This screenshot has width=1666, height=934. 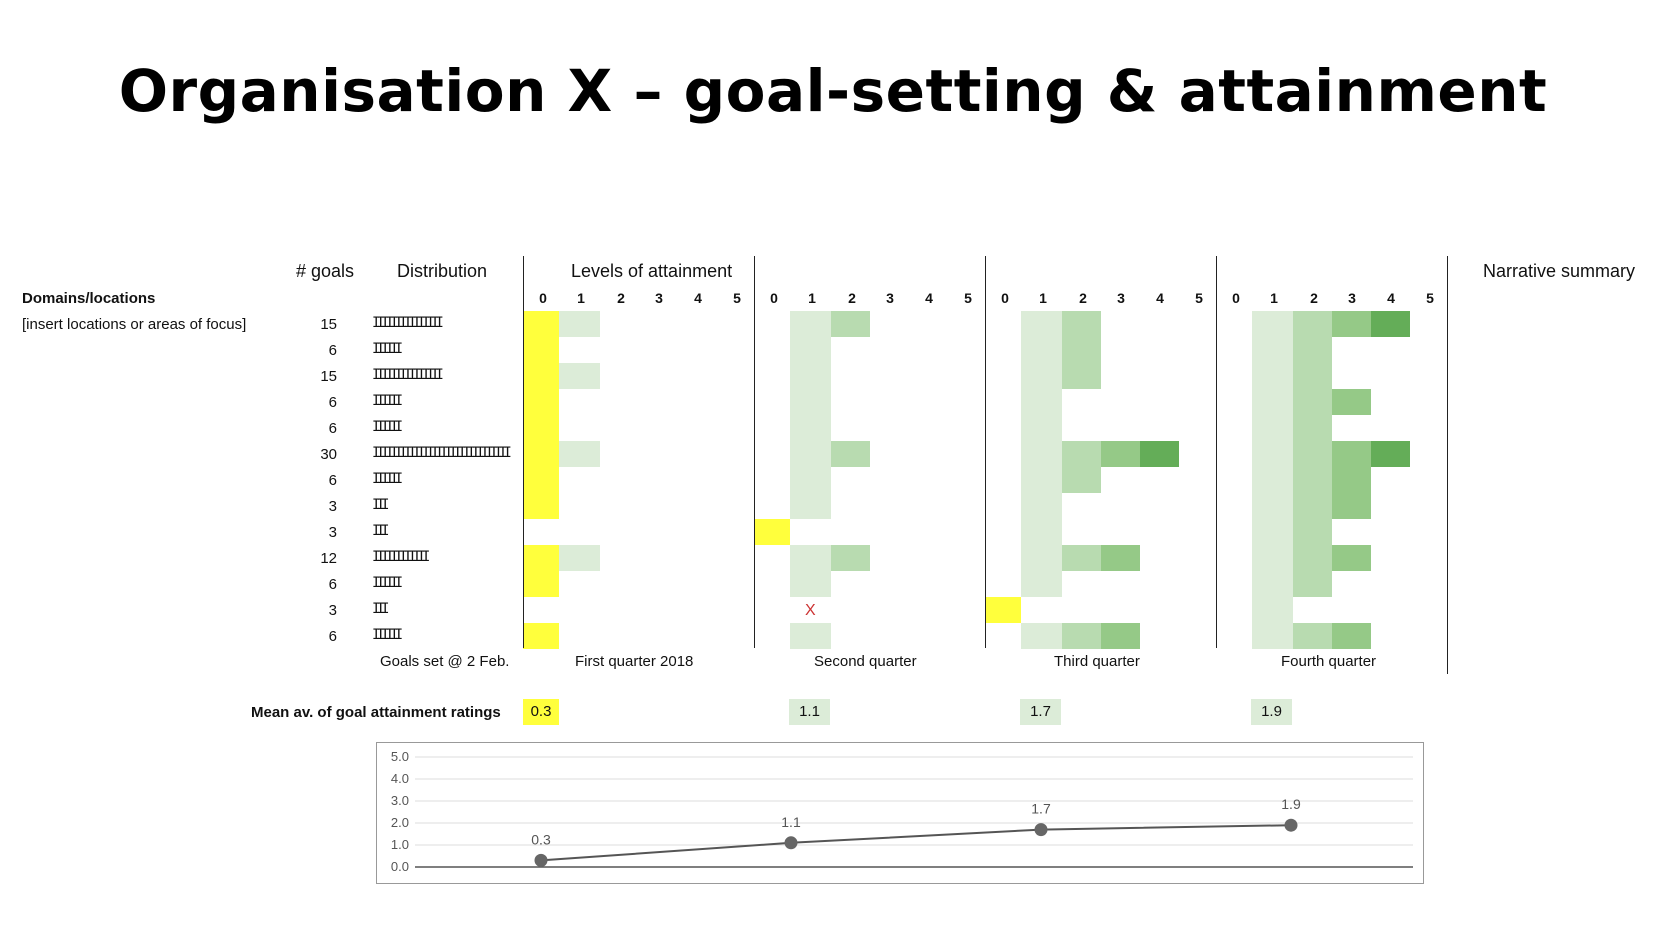 I want to click on q4-label: Fourth quarter, so click(x=1329, y=661).